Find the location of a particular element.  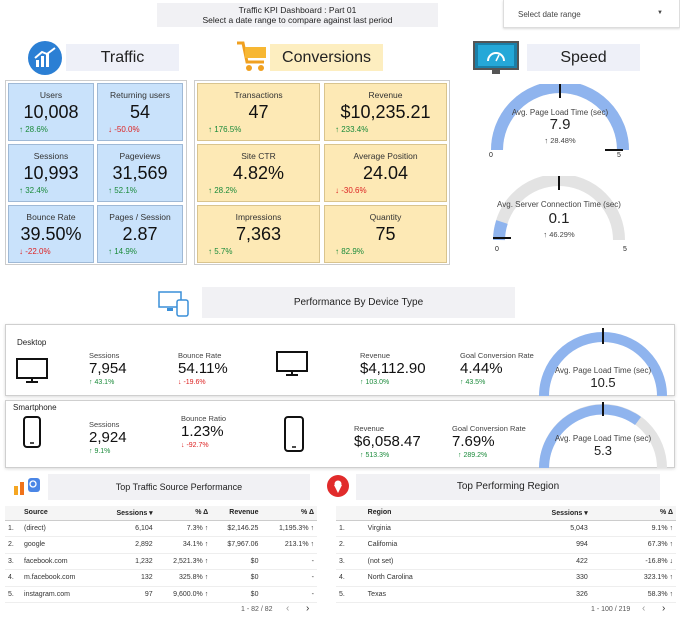

analytics-icon is located at coordinates (27, 486).